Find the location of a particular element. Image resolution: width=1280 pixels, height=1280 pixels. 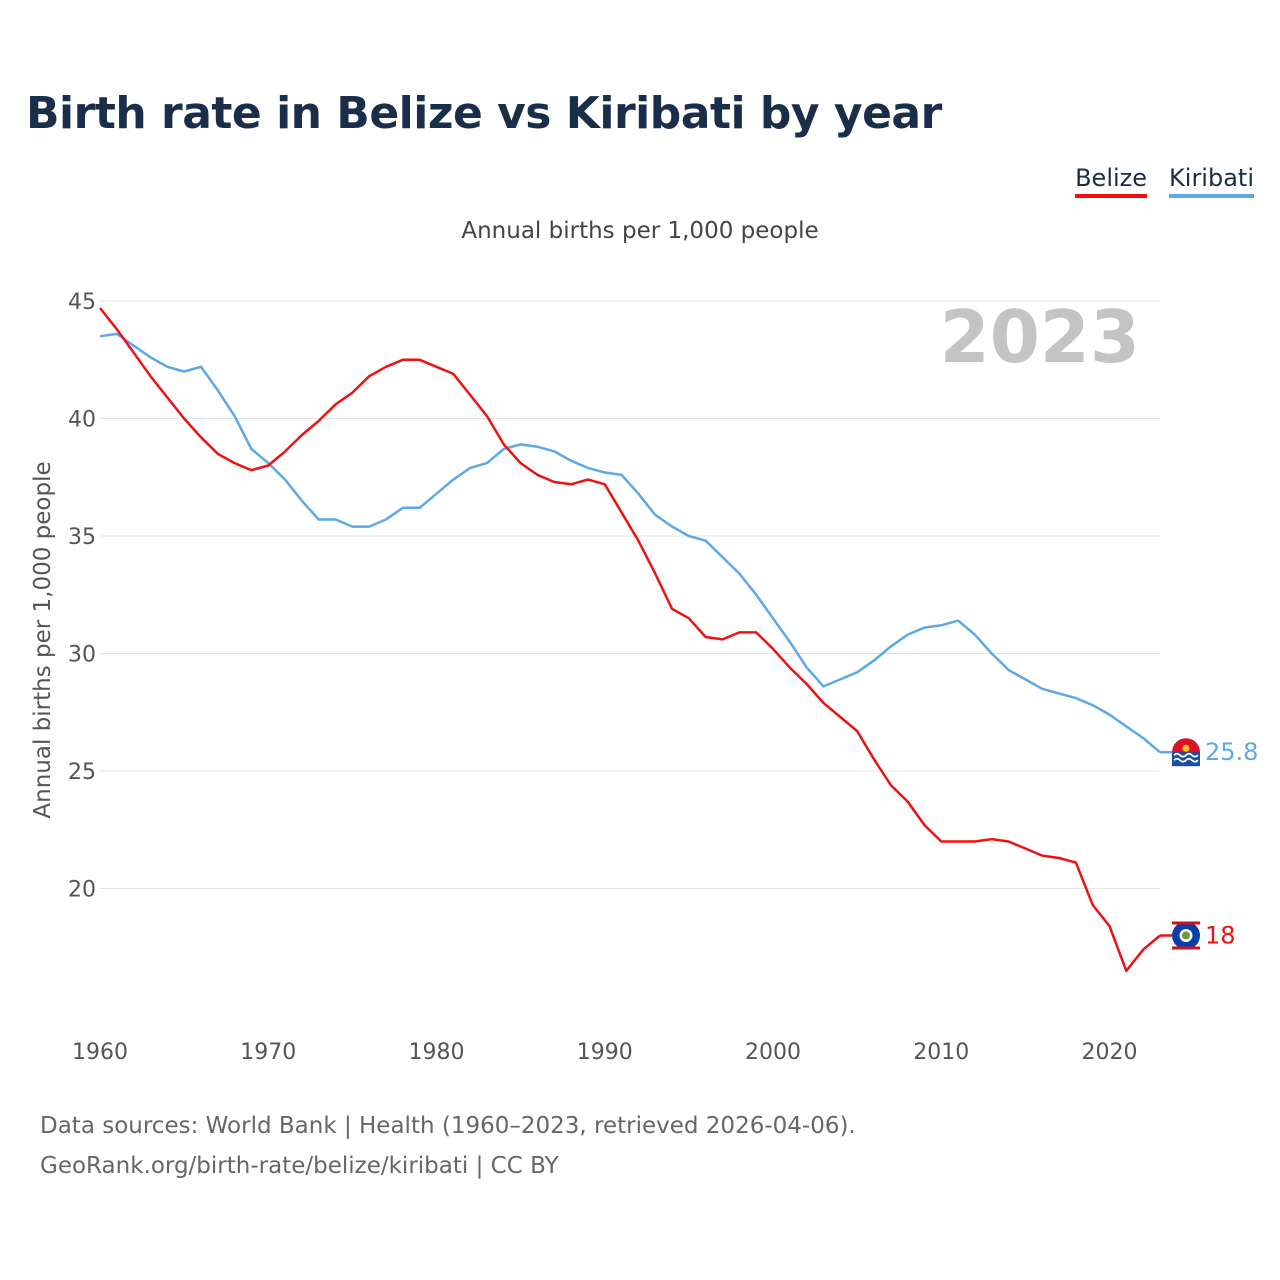

flag-emblem-inner is located at coordinates (1186, 935).